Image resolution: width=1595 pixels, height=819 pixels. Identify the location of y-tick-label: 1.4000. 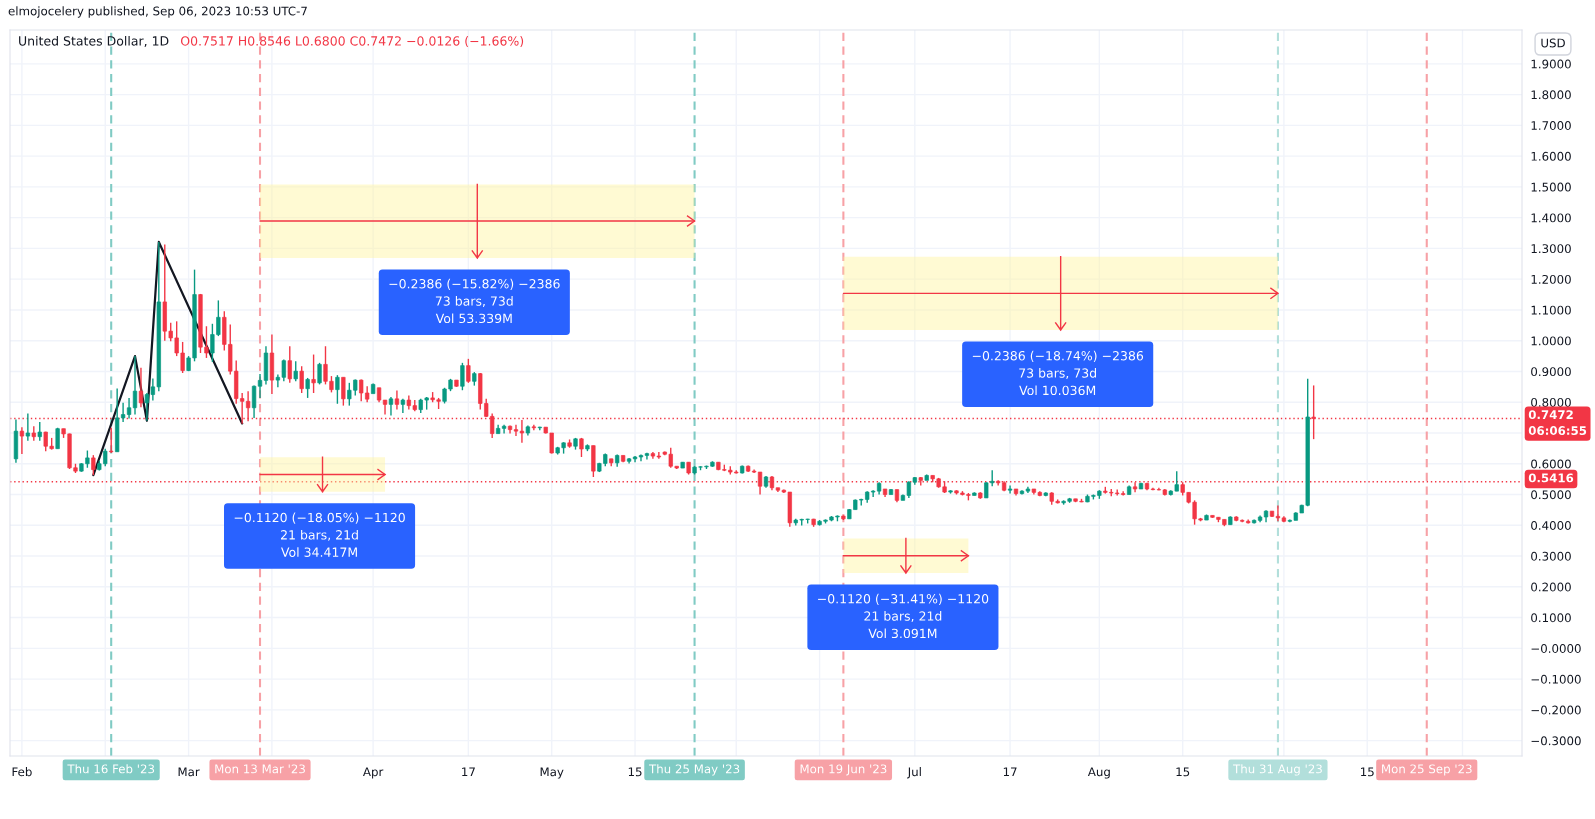
(1551, 218).